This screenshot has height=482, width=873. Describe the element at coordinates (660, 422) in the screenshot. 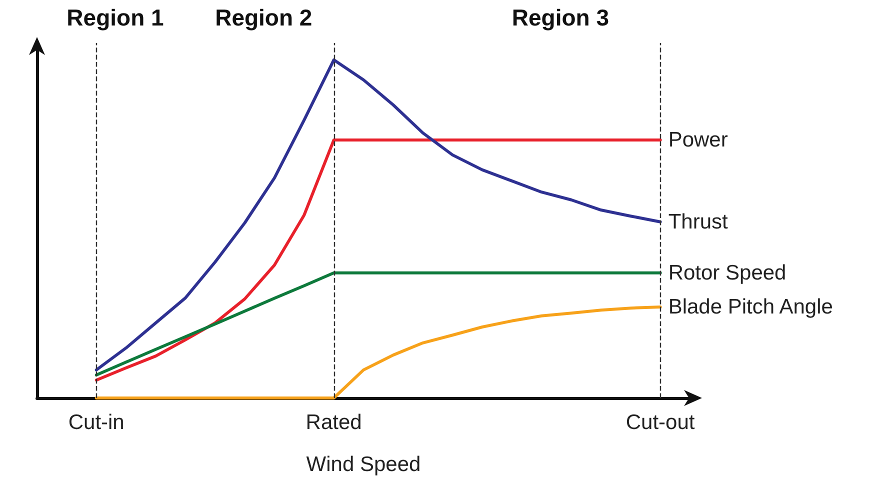

I see `x-tick-label: Cut-out` at that location.